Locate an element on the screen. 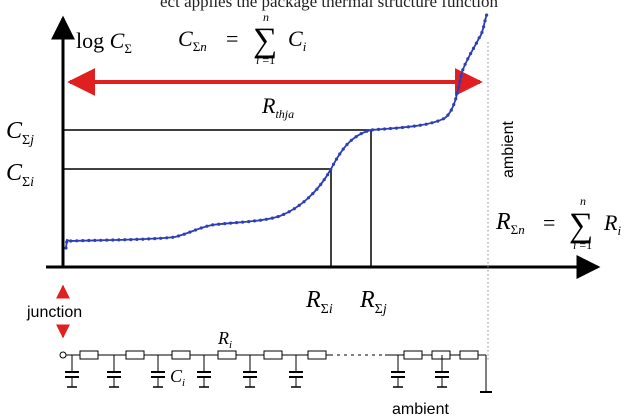 This screenshot has height=420, width=629. svg-text: RΣn is located at coordinates (510, 223).